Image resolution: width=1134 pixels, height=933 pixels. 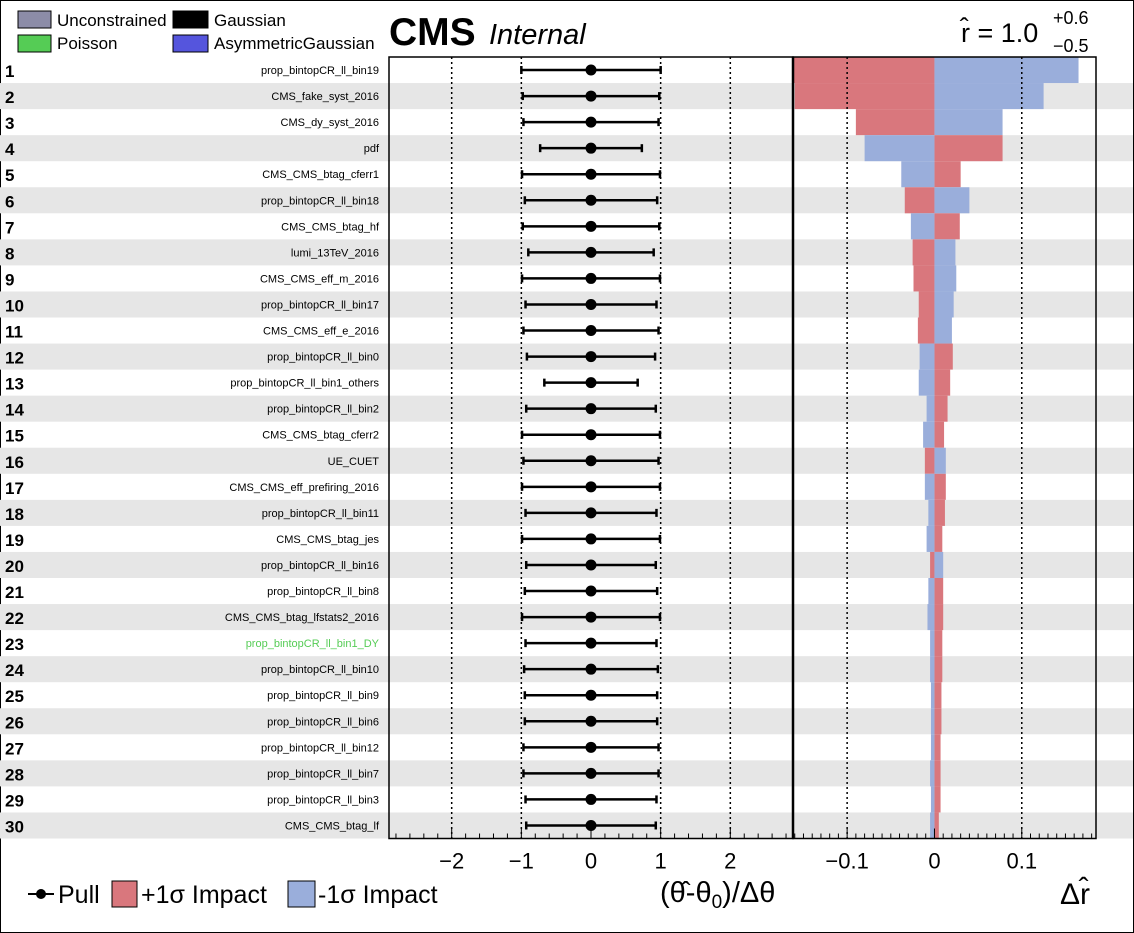 I want to click on pull-axis-tick-label: −1, so click(x=521, y=861).